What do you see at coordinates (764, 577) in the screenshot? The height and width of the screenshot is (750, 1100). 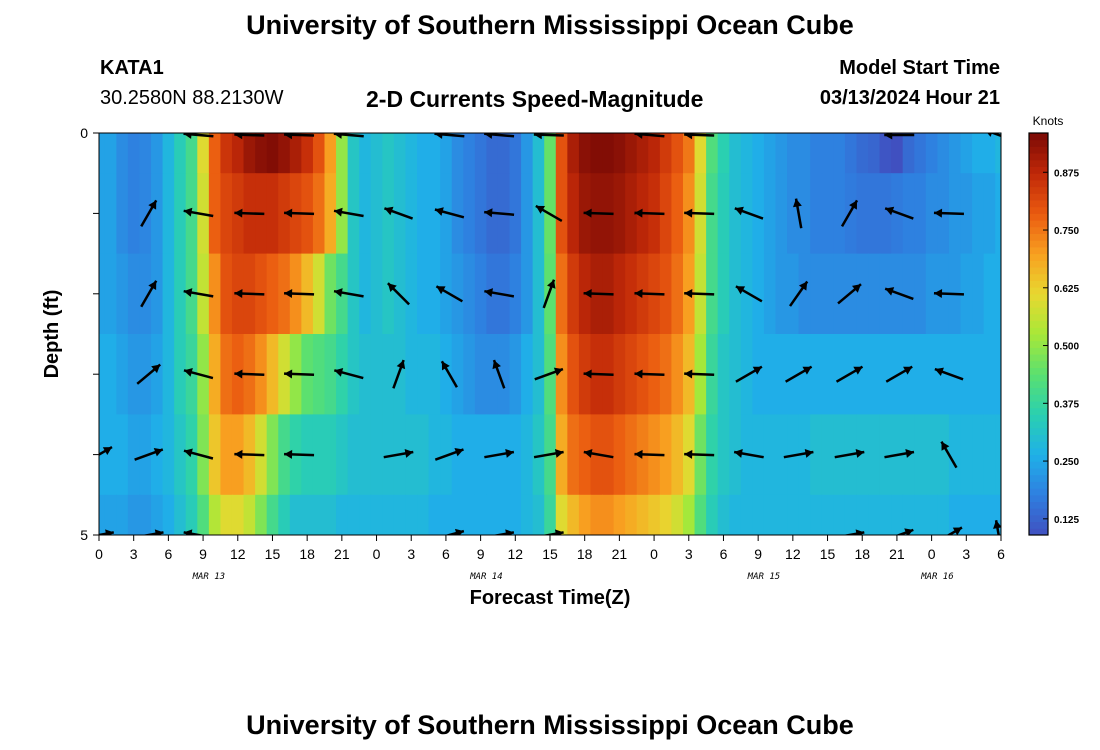 I see `date-label: MAR 15` at bounding box center [764, 577].